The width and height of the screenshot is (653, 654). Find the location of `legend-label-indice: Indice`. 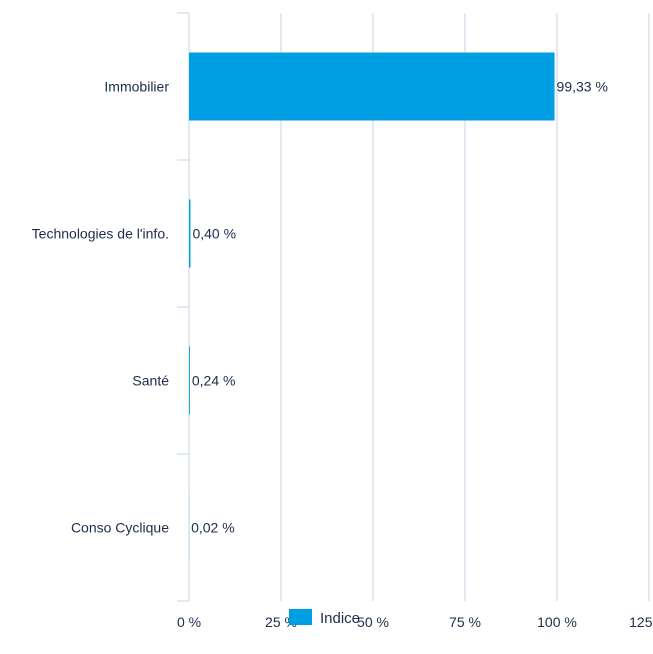

legend-label-indice: Indice is located at coordinates (340, 618).